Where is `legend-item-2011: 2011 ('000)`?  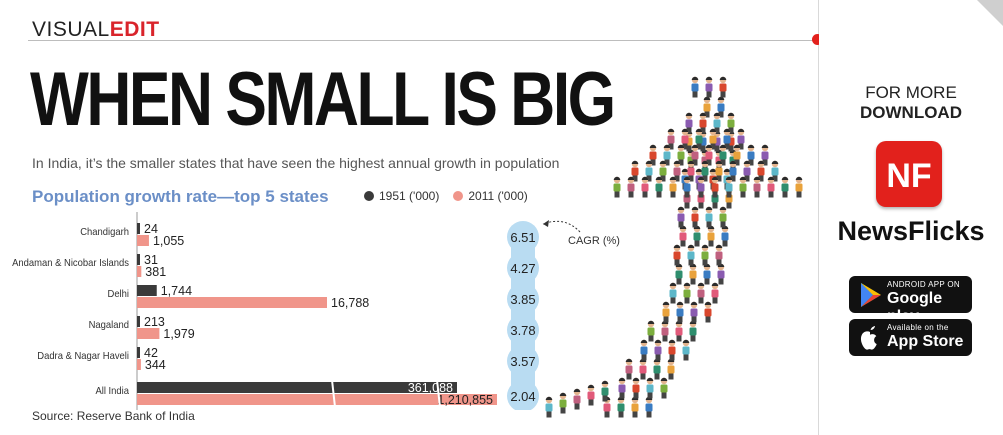
legend-item-2011: 2011 ('000) is located at coordinates (490, 196).